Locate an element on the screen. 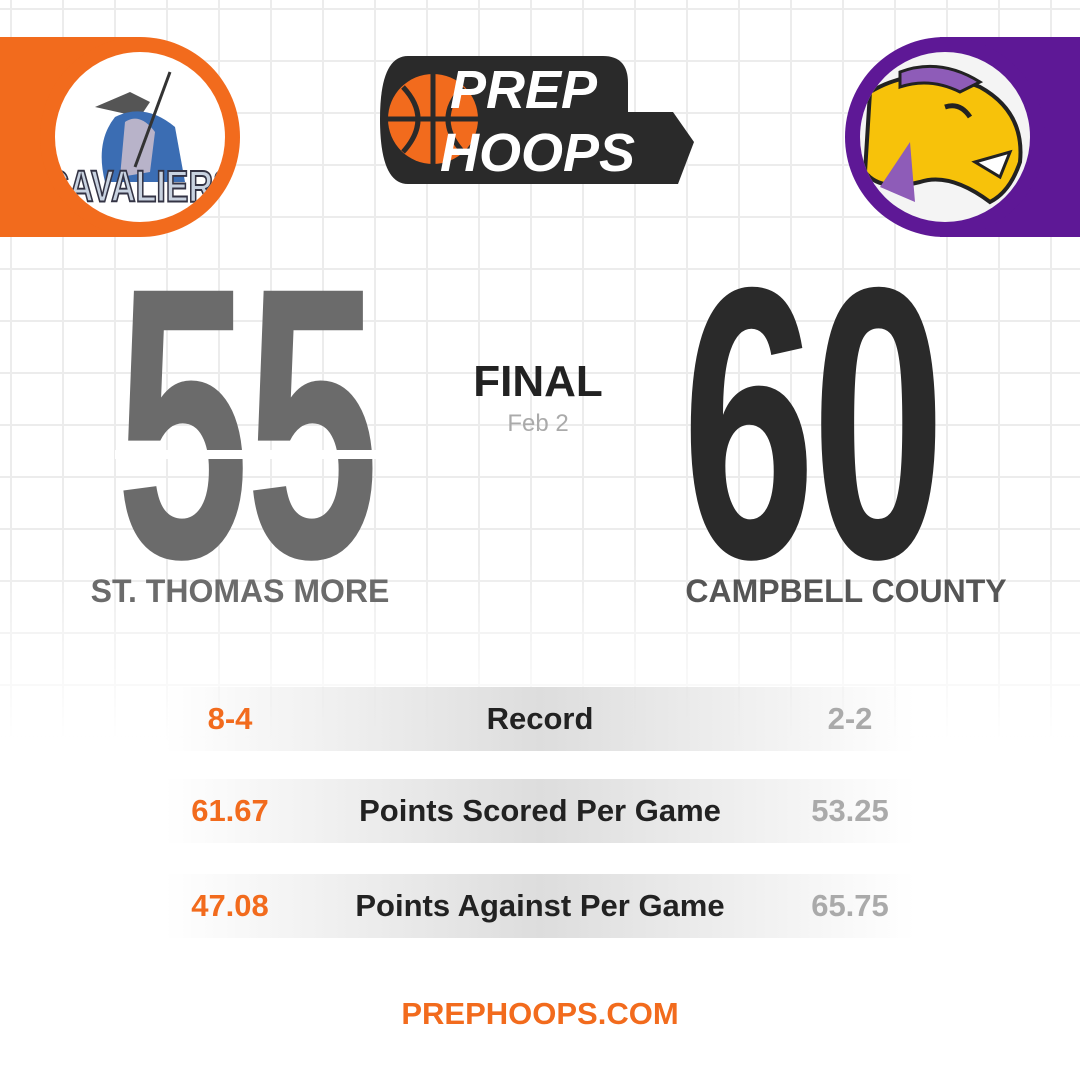 This screenshot has width=1080, height=1080. prep-hoops-logo: PREP HOOPS is located at coordinates (537, 120).